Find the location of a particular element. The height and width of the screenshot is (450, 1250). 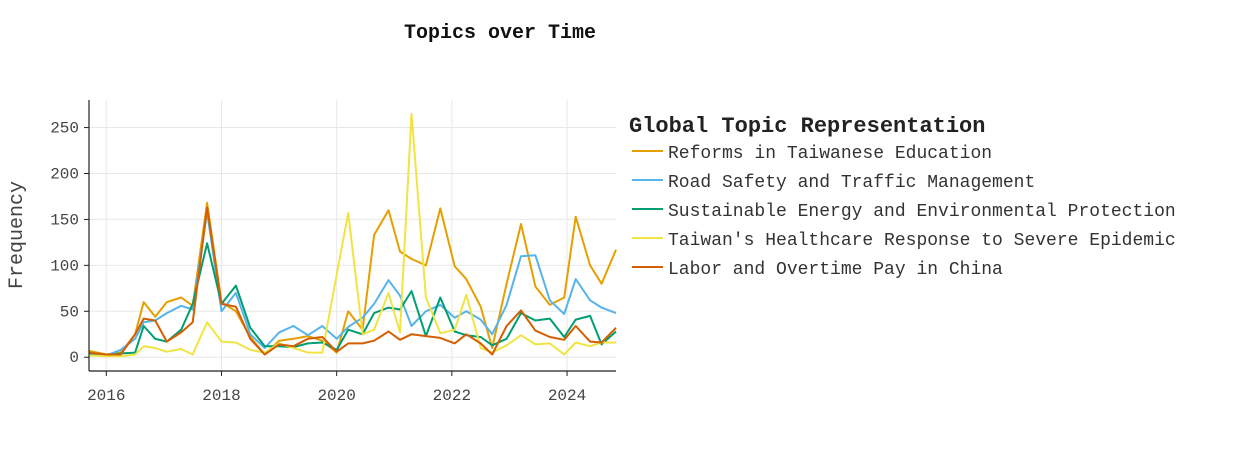

series-line-labor-and-overtime-pay-in-china is located at coordinates (352, 281).